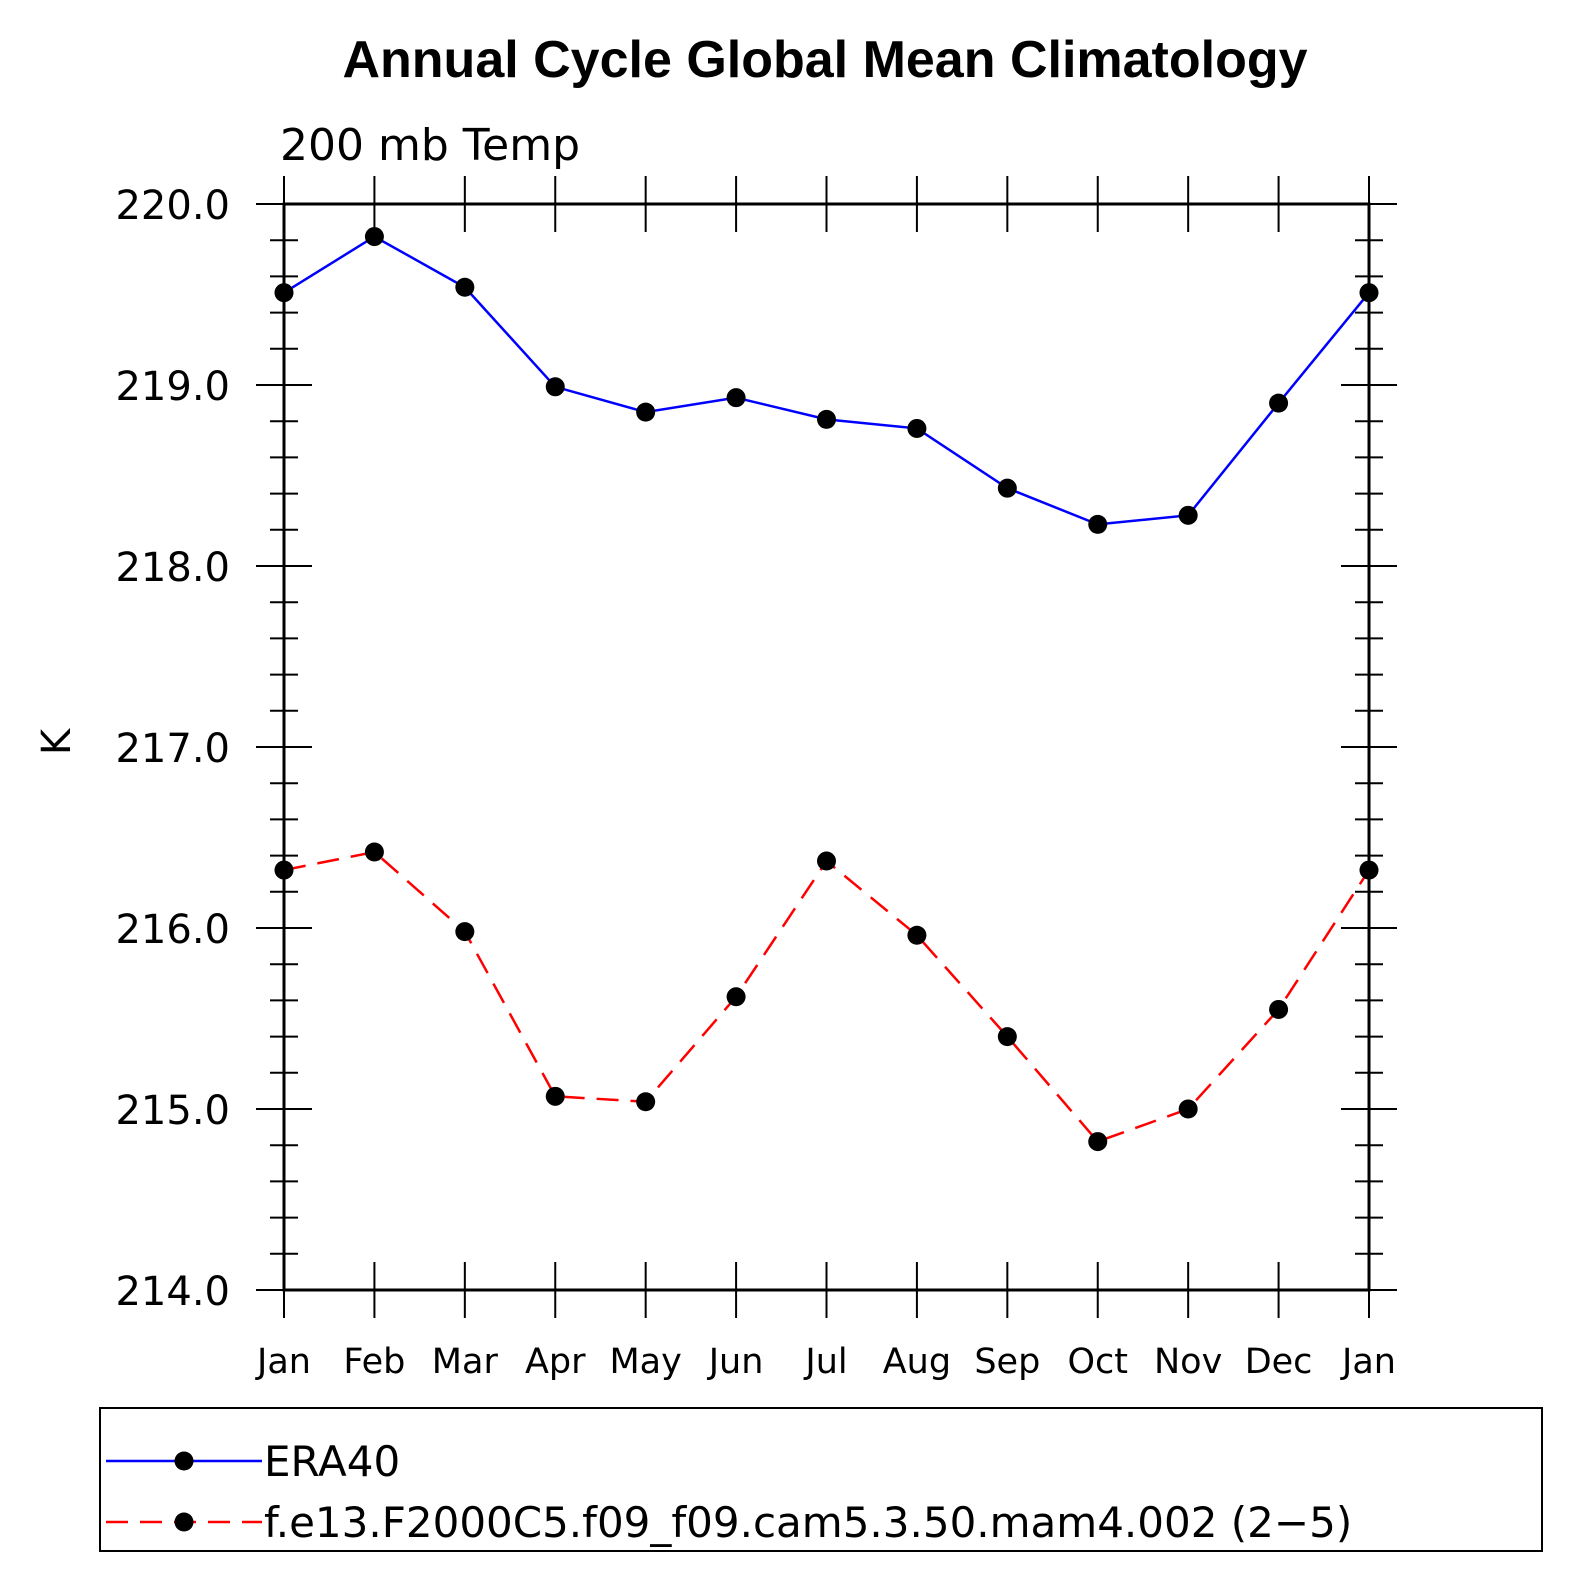 This screenshot has height=1591, width=1591. Describe the element at coordinates (374, 1362) in the screenshot. I see `x-tick-label: Feb` at that location.